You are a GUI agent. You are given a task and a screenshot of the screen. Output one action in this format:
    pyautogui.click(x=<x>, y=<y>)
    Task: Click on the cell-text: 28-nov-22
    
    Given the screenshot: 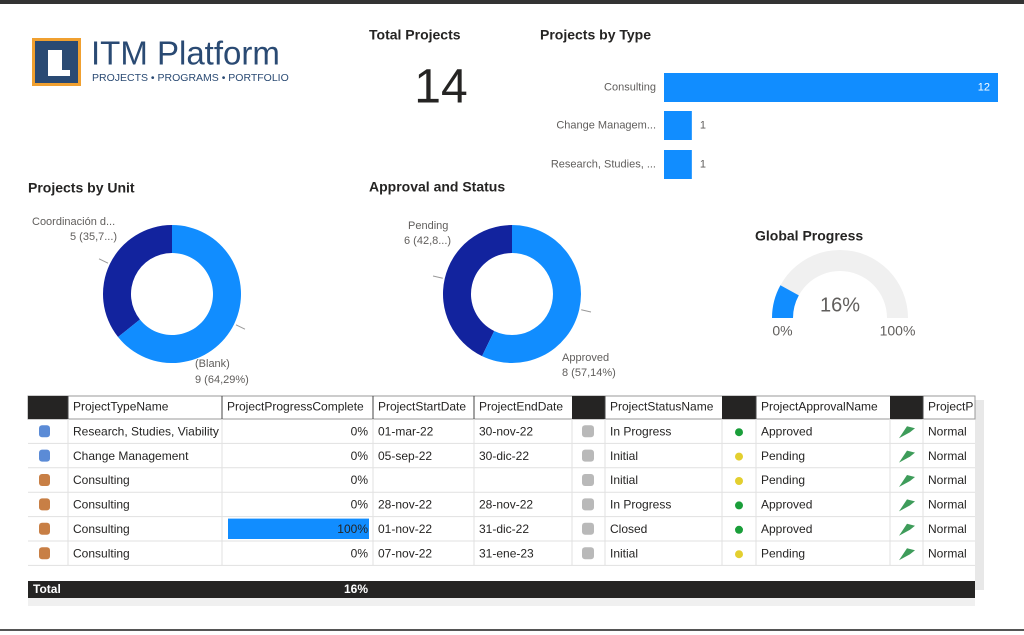 What is the action you would take?
    pyautogui.click(x=405, y=505)
    